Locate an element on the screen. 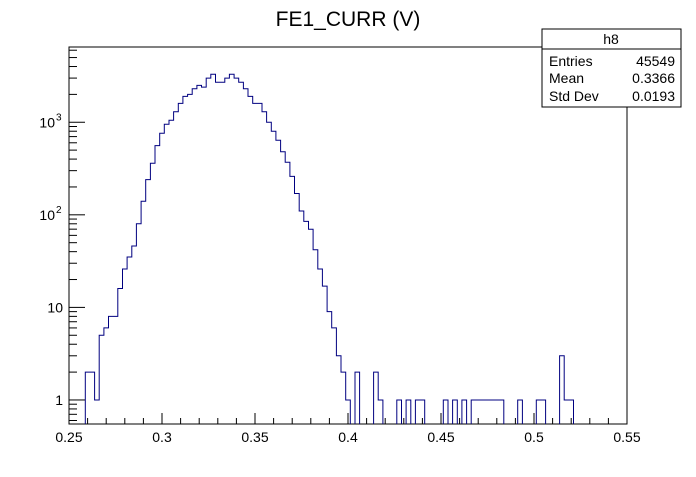 This screenshot has height=477, width=696. stats-mean-label: Mean is located at coordinates (566, 78).